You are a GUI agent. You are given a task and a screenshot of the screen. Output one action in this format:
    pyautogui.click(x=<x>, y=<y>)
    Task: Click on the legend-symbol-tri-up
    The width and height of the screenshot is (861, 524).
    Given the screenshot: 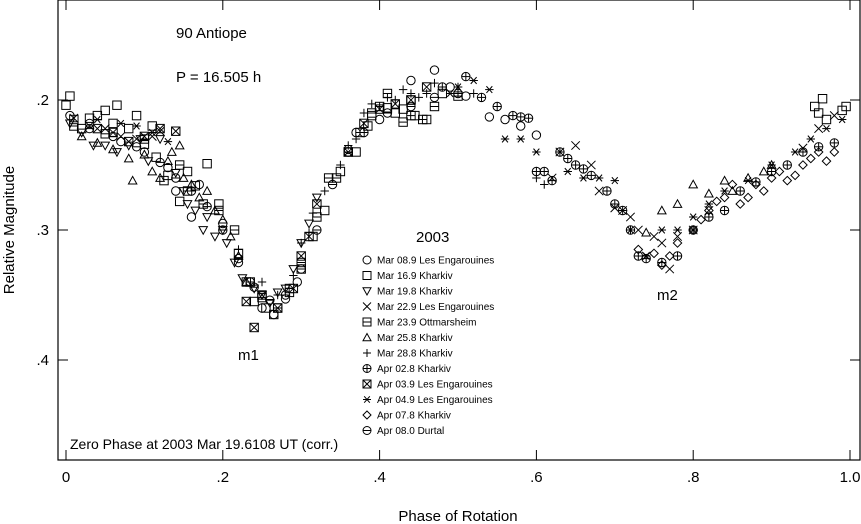 What is the action you would take?
    pyautogui.click(x=367, y=337)
    